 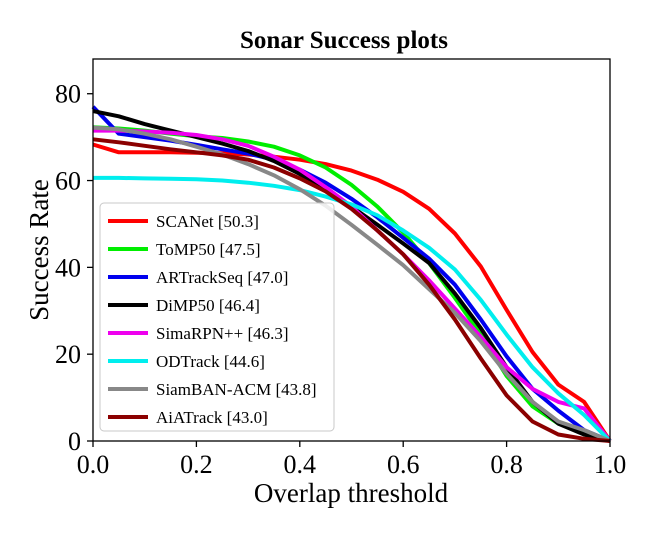 I want to click on x-tick-label: 0.8, so click(x=506, y=464).